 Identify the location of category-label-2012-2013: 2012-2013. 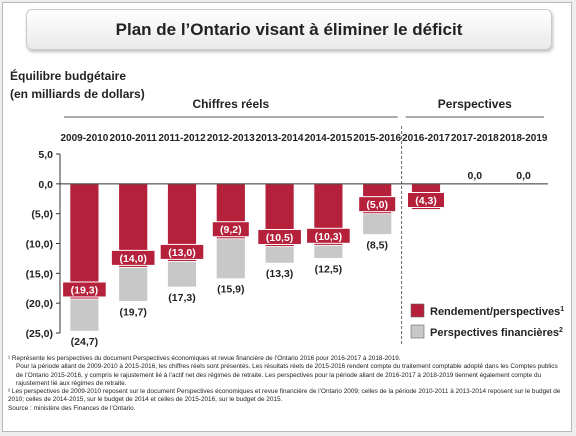
(231, 138).